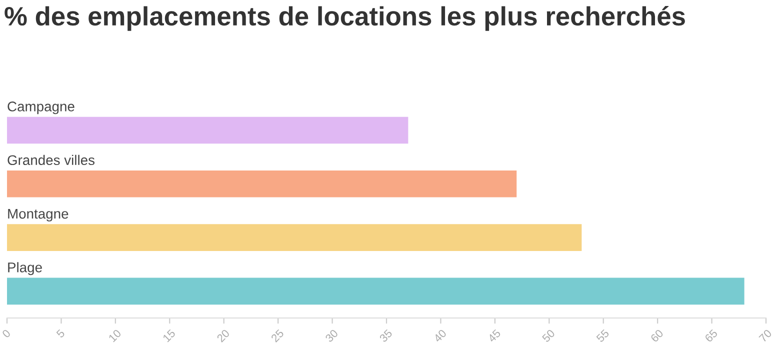 This screenshot has width=780, height=357. Describe the element at coordinates (277, 335) in the screenshot. I see `x-tick-label: 25` at that location.